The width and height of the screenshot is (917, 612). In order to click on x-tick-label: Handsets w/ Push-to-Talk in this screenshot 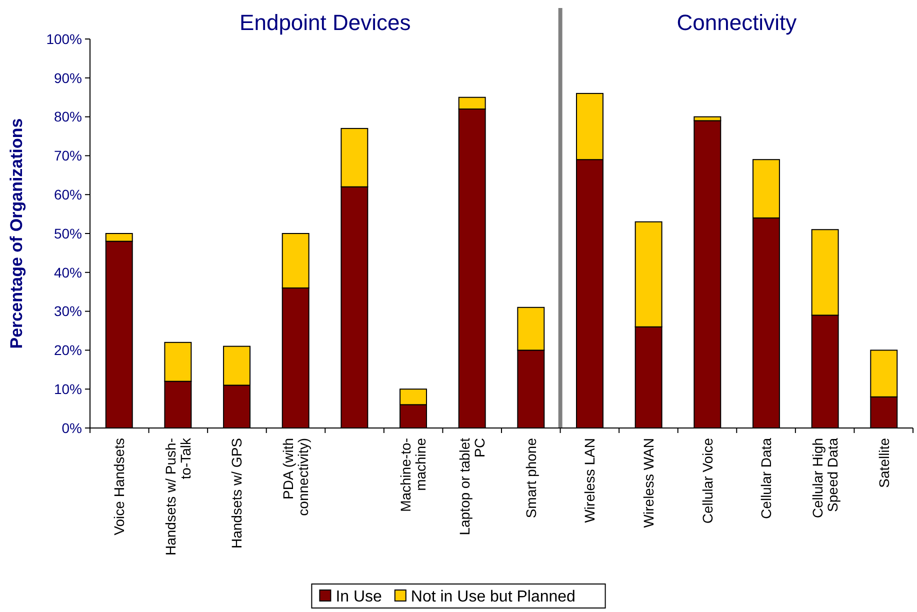, I will do `click(178, 496)`.